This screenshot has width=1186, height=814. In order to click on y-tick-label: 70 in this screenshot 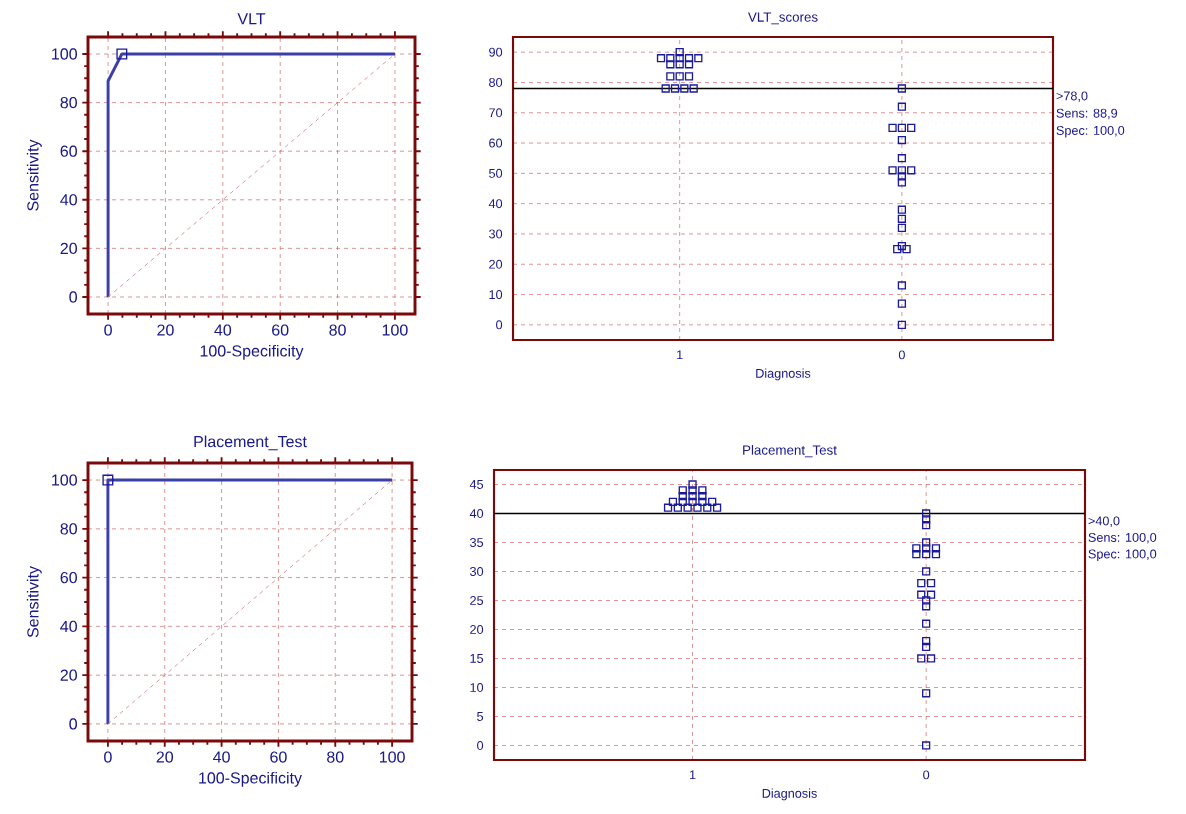, I will do `click(496, 113)`.